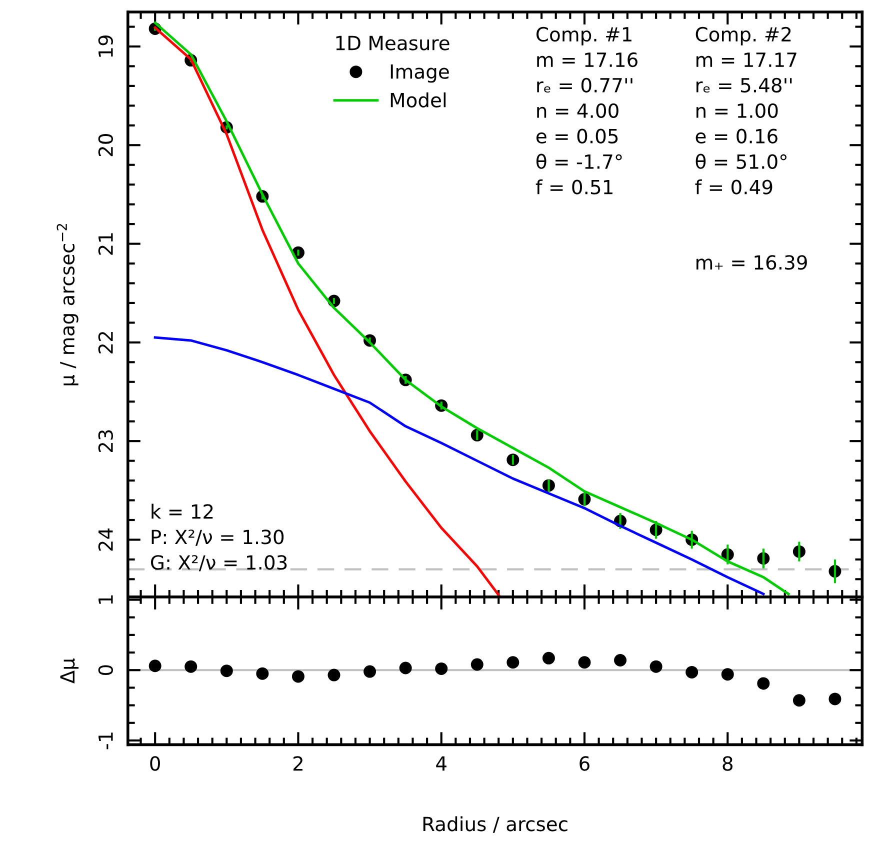 Image resolution: width=870 pixels, height=854 pixels. What do you see at coordinates (105, 539) in the screenshot?
I see `y-tick-label: 24` at bounding box center [105, 539].